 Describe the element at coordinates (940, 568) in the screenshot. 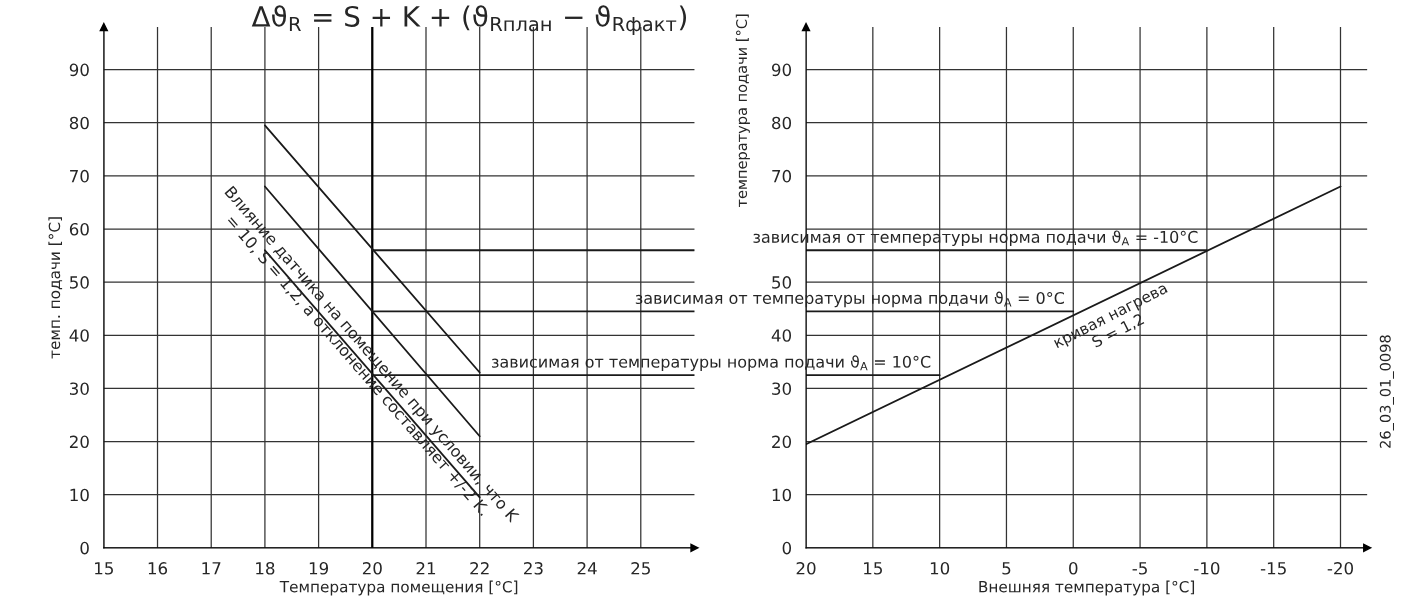

I see `x-tick-label: 10` at that location.